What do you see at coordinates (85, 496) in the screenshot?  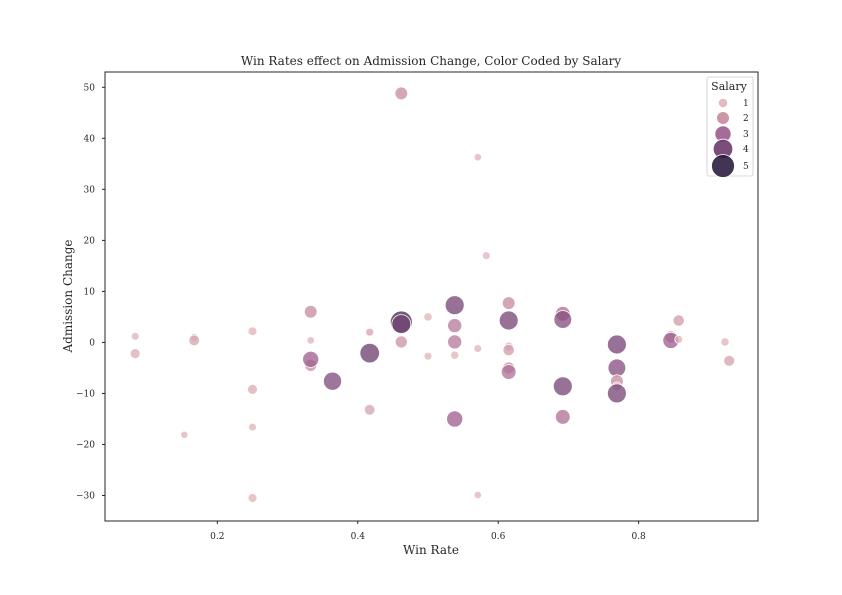 I see `y-tick-label: −30` at bounding box center [85, 496].